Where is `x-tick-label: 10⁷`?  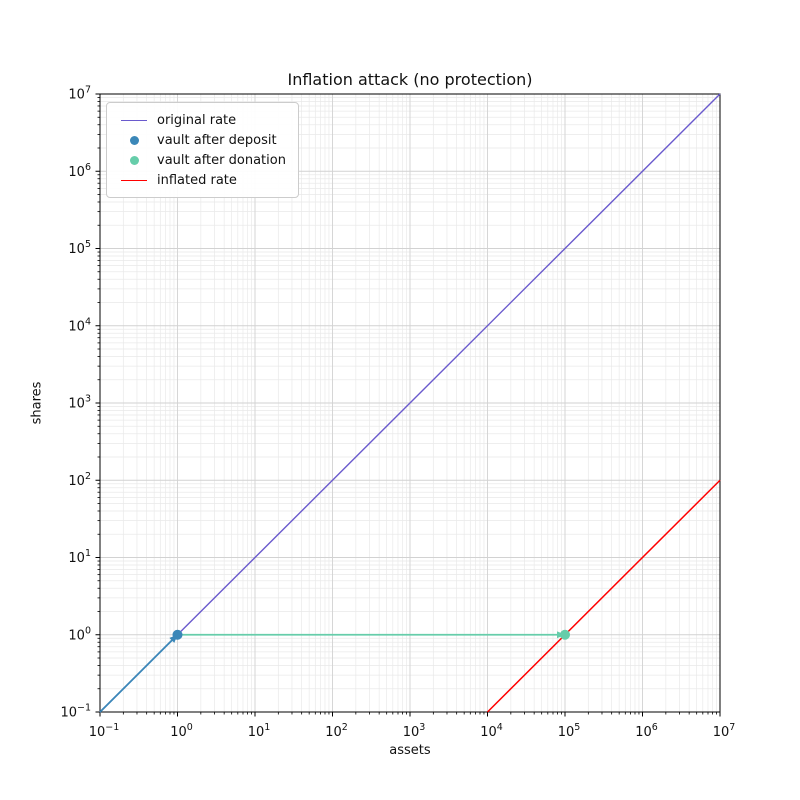 x-tick-label: 10⁷ is located at coordinates (724, 731).